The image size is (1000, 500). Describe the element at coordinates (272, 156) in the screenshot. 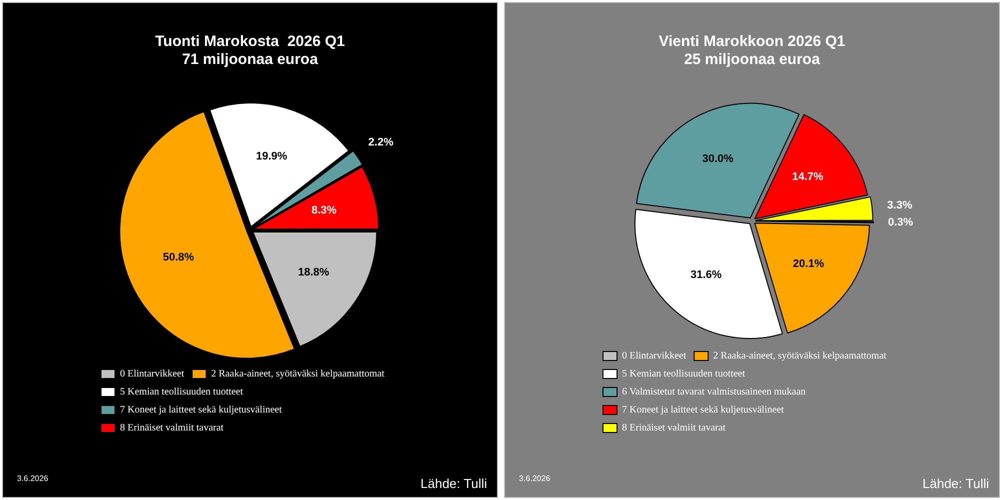

I see `data-label: 19.9%` at that location.